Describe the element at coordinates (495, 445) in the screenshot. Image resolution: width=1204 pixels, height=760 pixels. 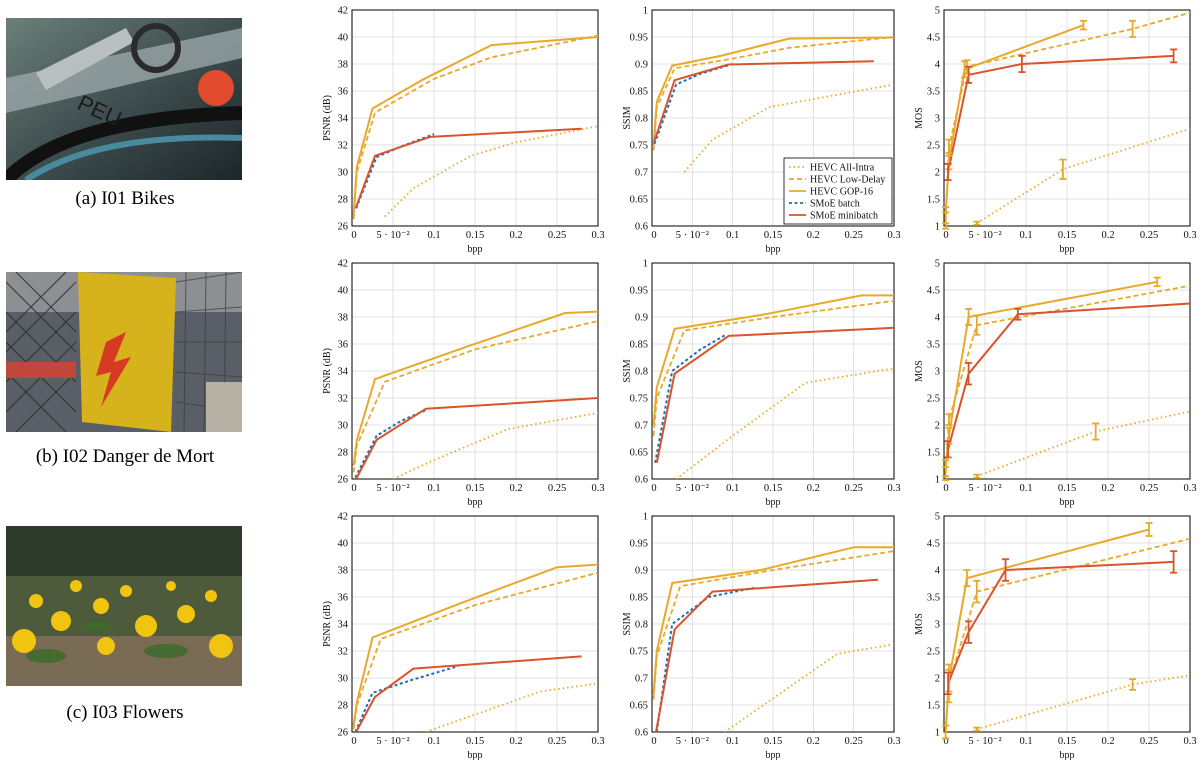
I see `series-line-hevc-all-intra-i02-danger-de-mort-psnr` at that location.